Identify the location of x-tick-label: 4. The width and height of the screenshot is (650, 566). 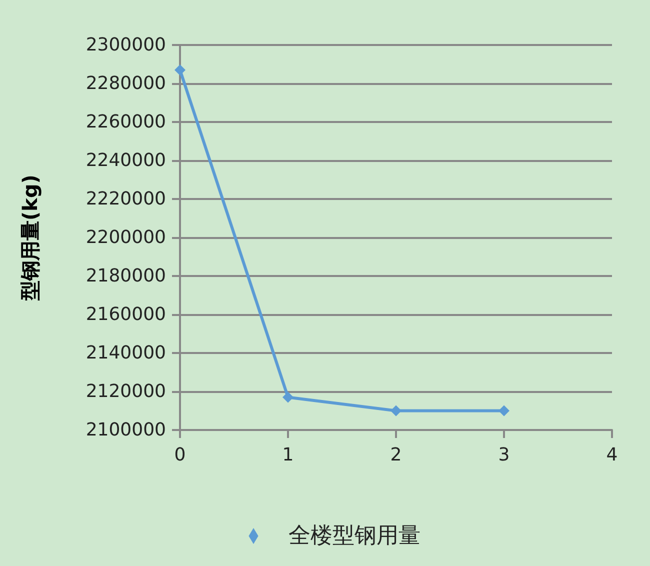
(612, 455).